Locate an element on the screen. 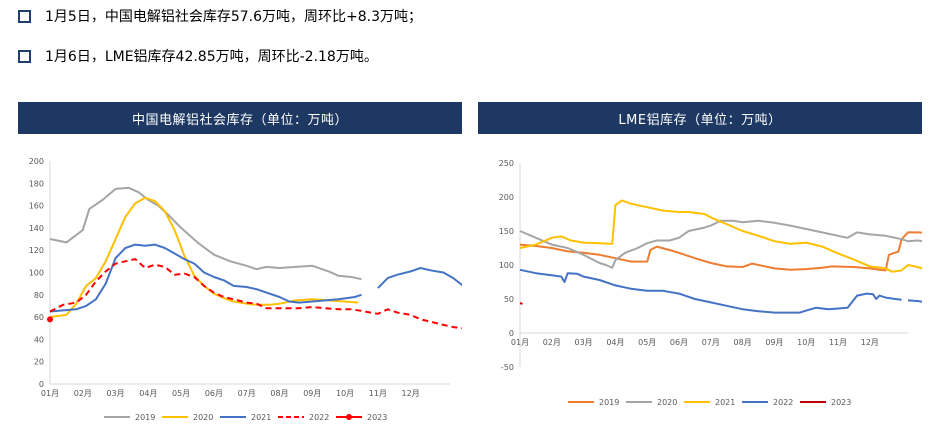 This screenshot has width=931, height=438. y-tick-label: 150 is located at coordinates (506, 231).